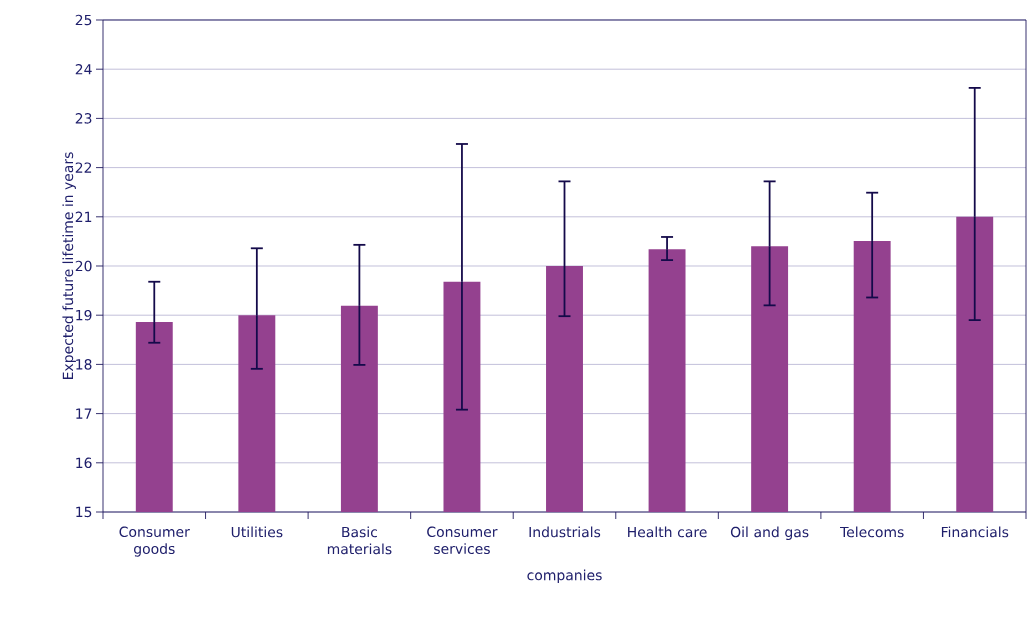 This screenshot has width=1029, height=628. Describe the element at coordinates (83, 69) in the screenshot. I see `y-tick-label: 24` at that location.